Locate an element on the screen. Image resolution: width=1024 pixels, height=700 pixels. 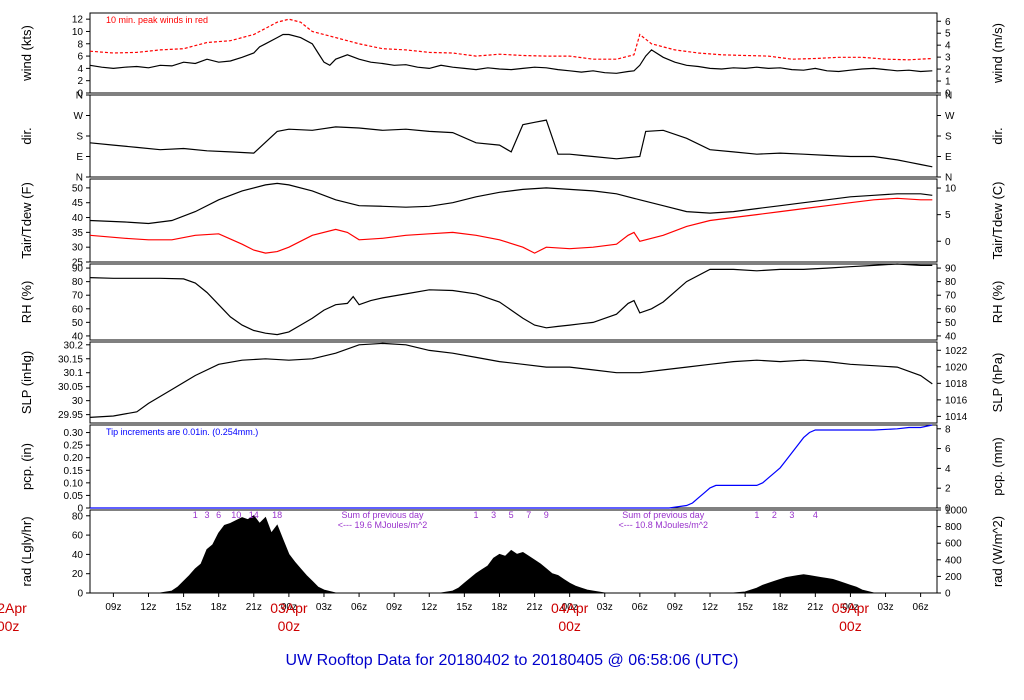
y-axis-label-right: wind (m/s) is located at coordinates (997, 53).